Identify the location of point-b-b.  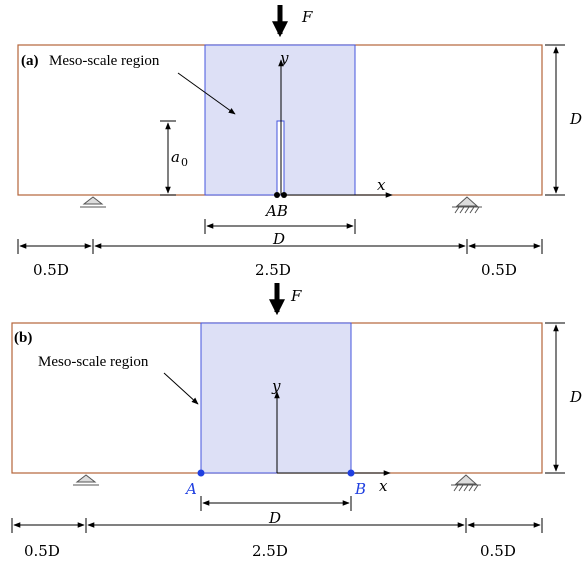
(351, 473).